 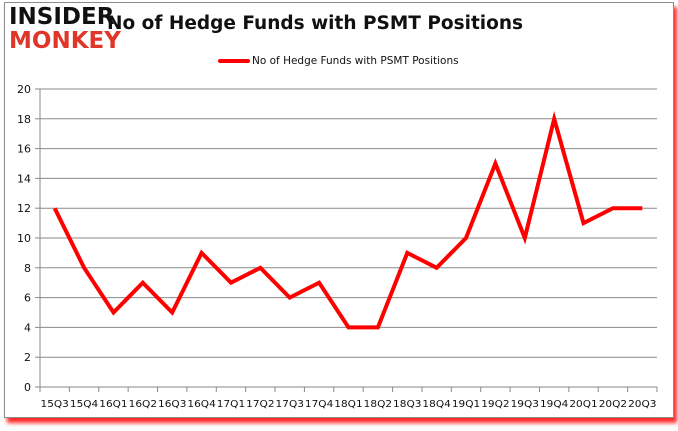 I want to click on chart-legend: No of Hedge Funds with PSMT Positions, so click(x=338, y=61).